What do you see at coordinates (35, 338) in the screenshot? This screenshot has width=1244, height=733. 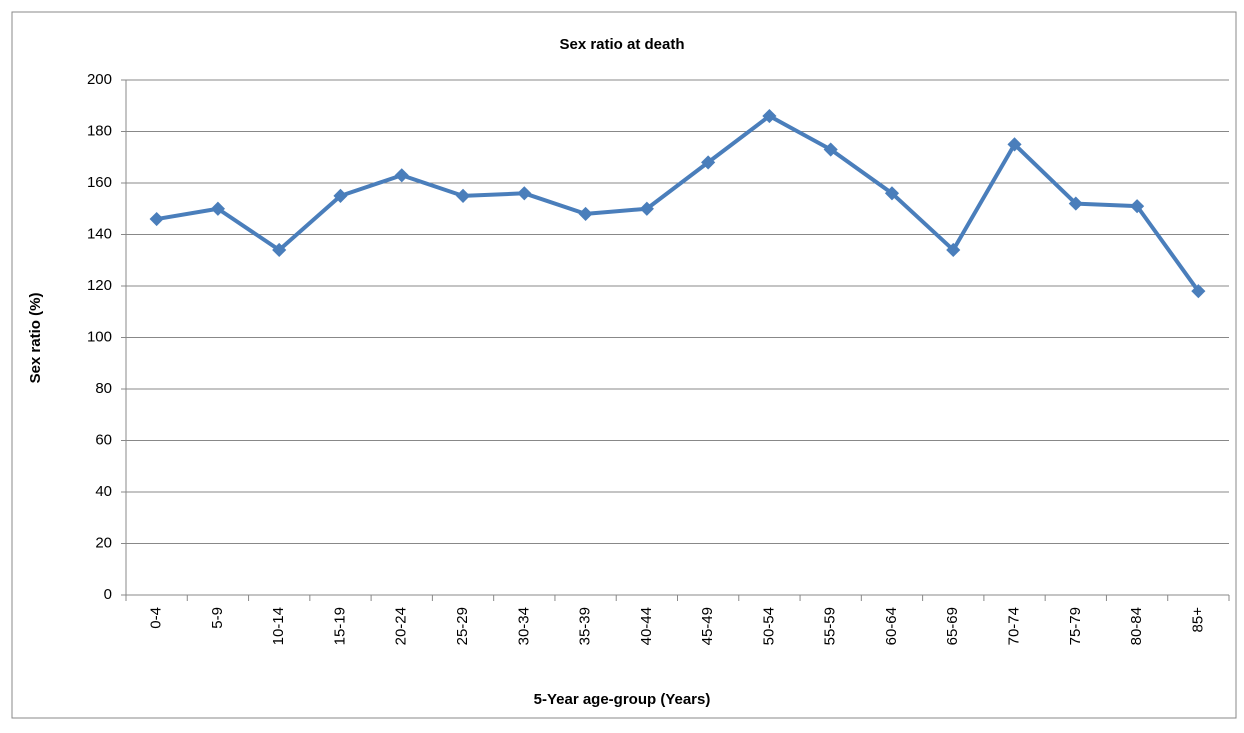 I see `y-axis-title: Sex ratio (%)` at bounding box center [35, 338].